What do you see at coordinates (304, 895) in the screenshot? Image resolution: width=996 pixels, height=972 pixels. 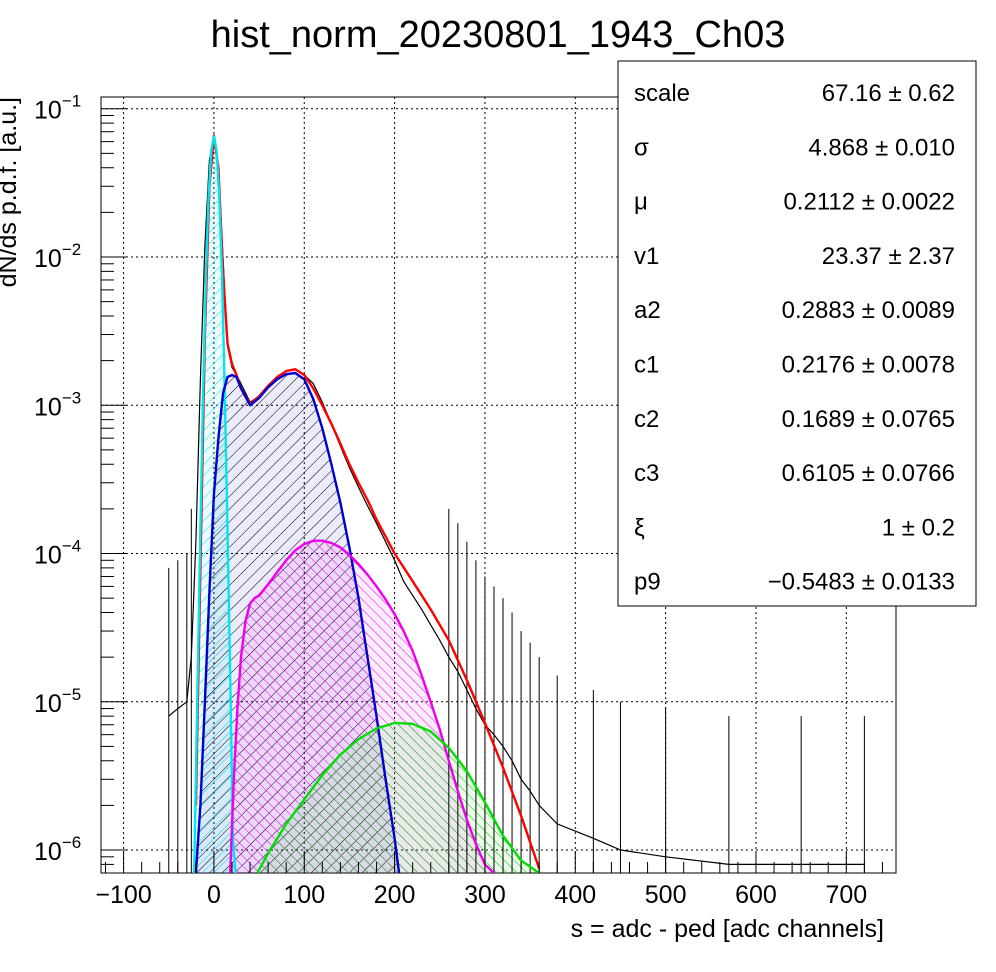 I see `x-tick-label: 100` at bounding box center [304, 895].